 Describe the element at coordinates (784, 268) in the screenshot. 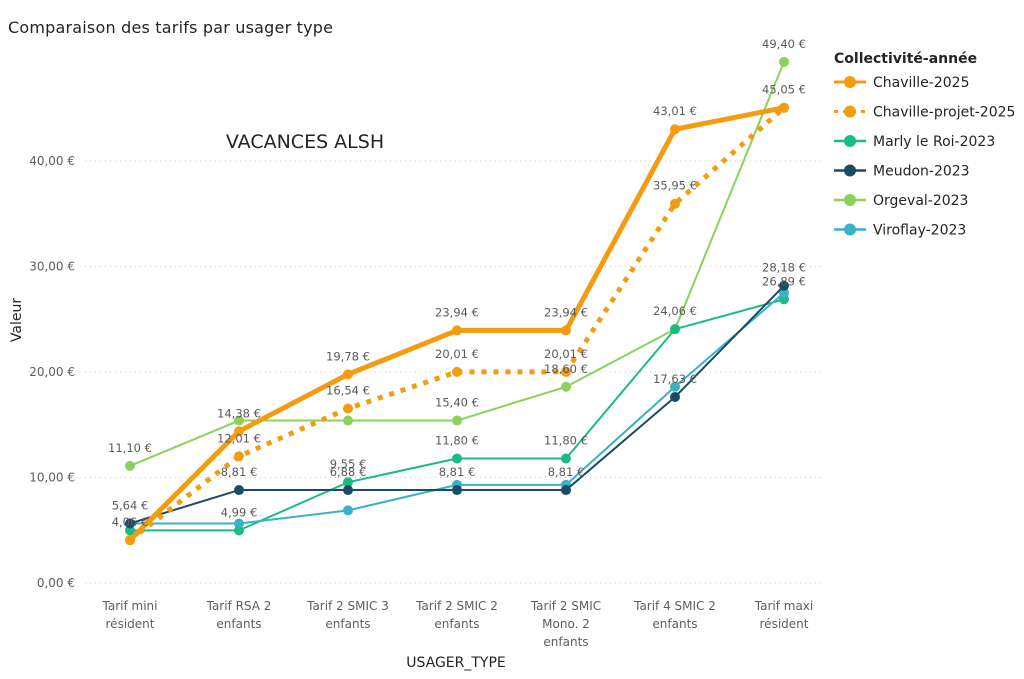

I see `data-label: 28,18 €` at that location.